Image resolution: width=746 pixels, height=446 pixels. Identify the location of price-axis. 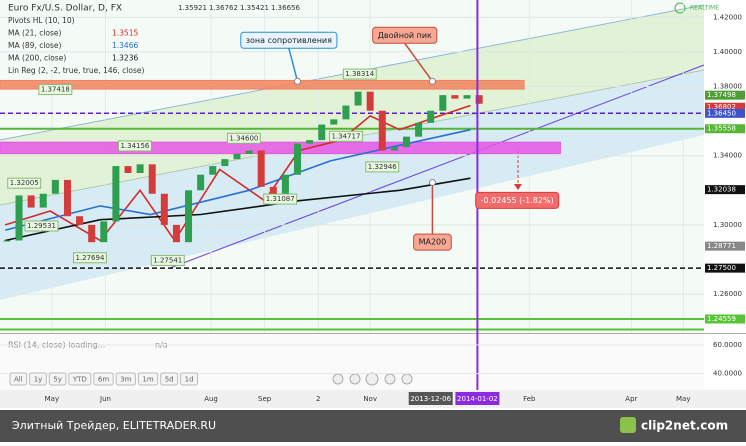
(725, 204).